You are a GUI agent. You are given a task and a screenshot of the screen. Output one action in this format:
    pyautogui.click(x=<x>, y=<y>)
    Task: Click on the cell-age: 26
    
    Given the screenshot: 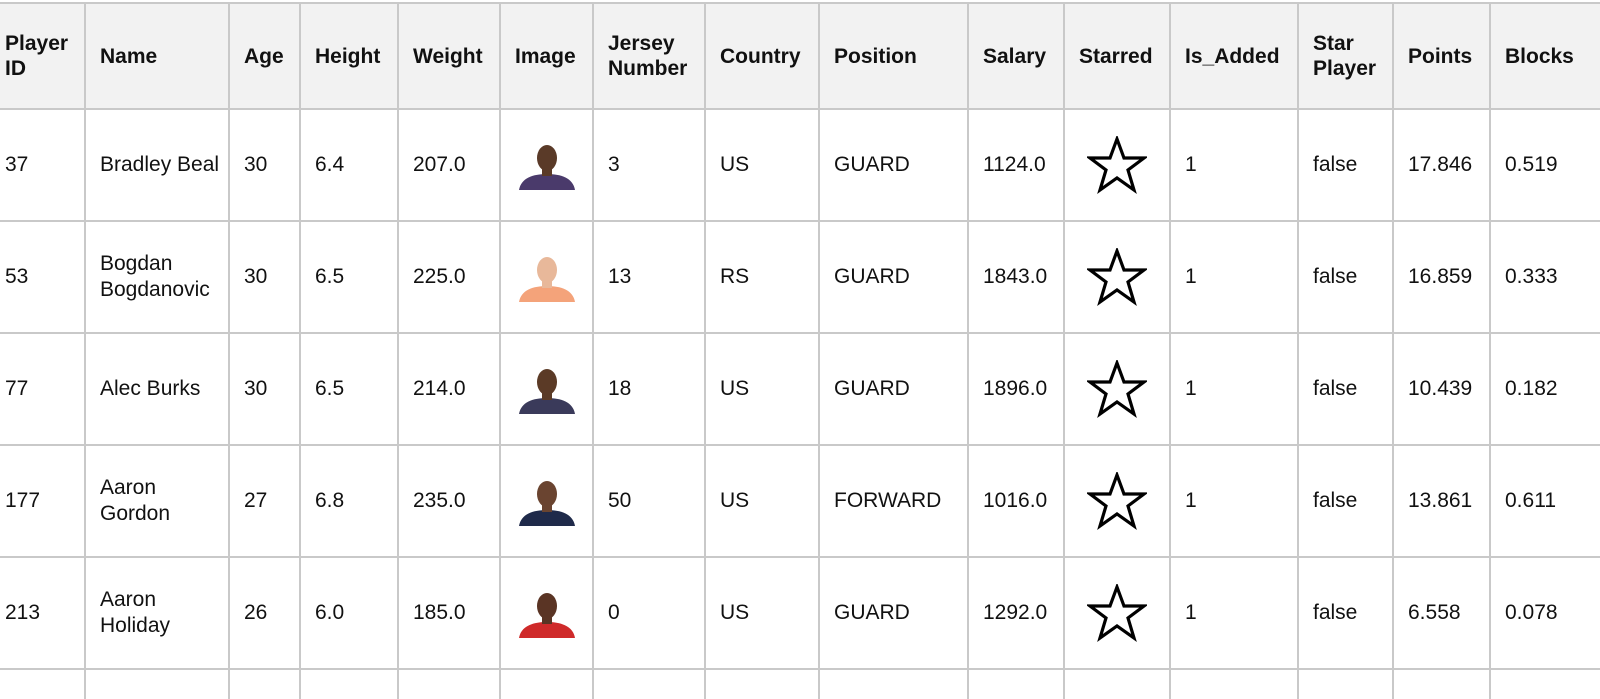 What is the action you would take?
    pyautogui.click(x=264, y=613)
    